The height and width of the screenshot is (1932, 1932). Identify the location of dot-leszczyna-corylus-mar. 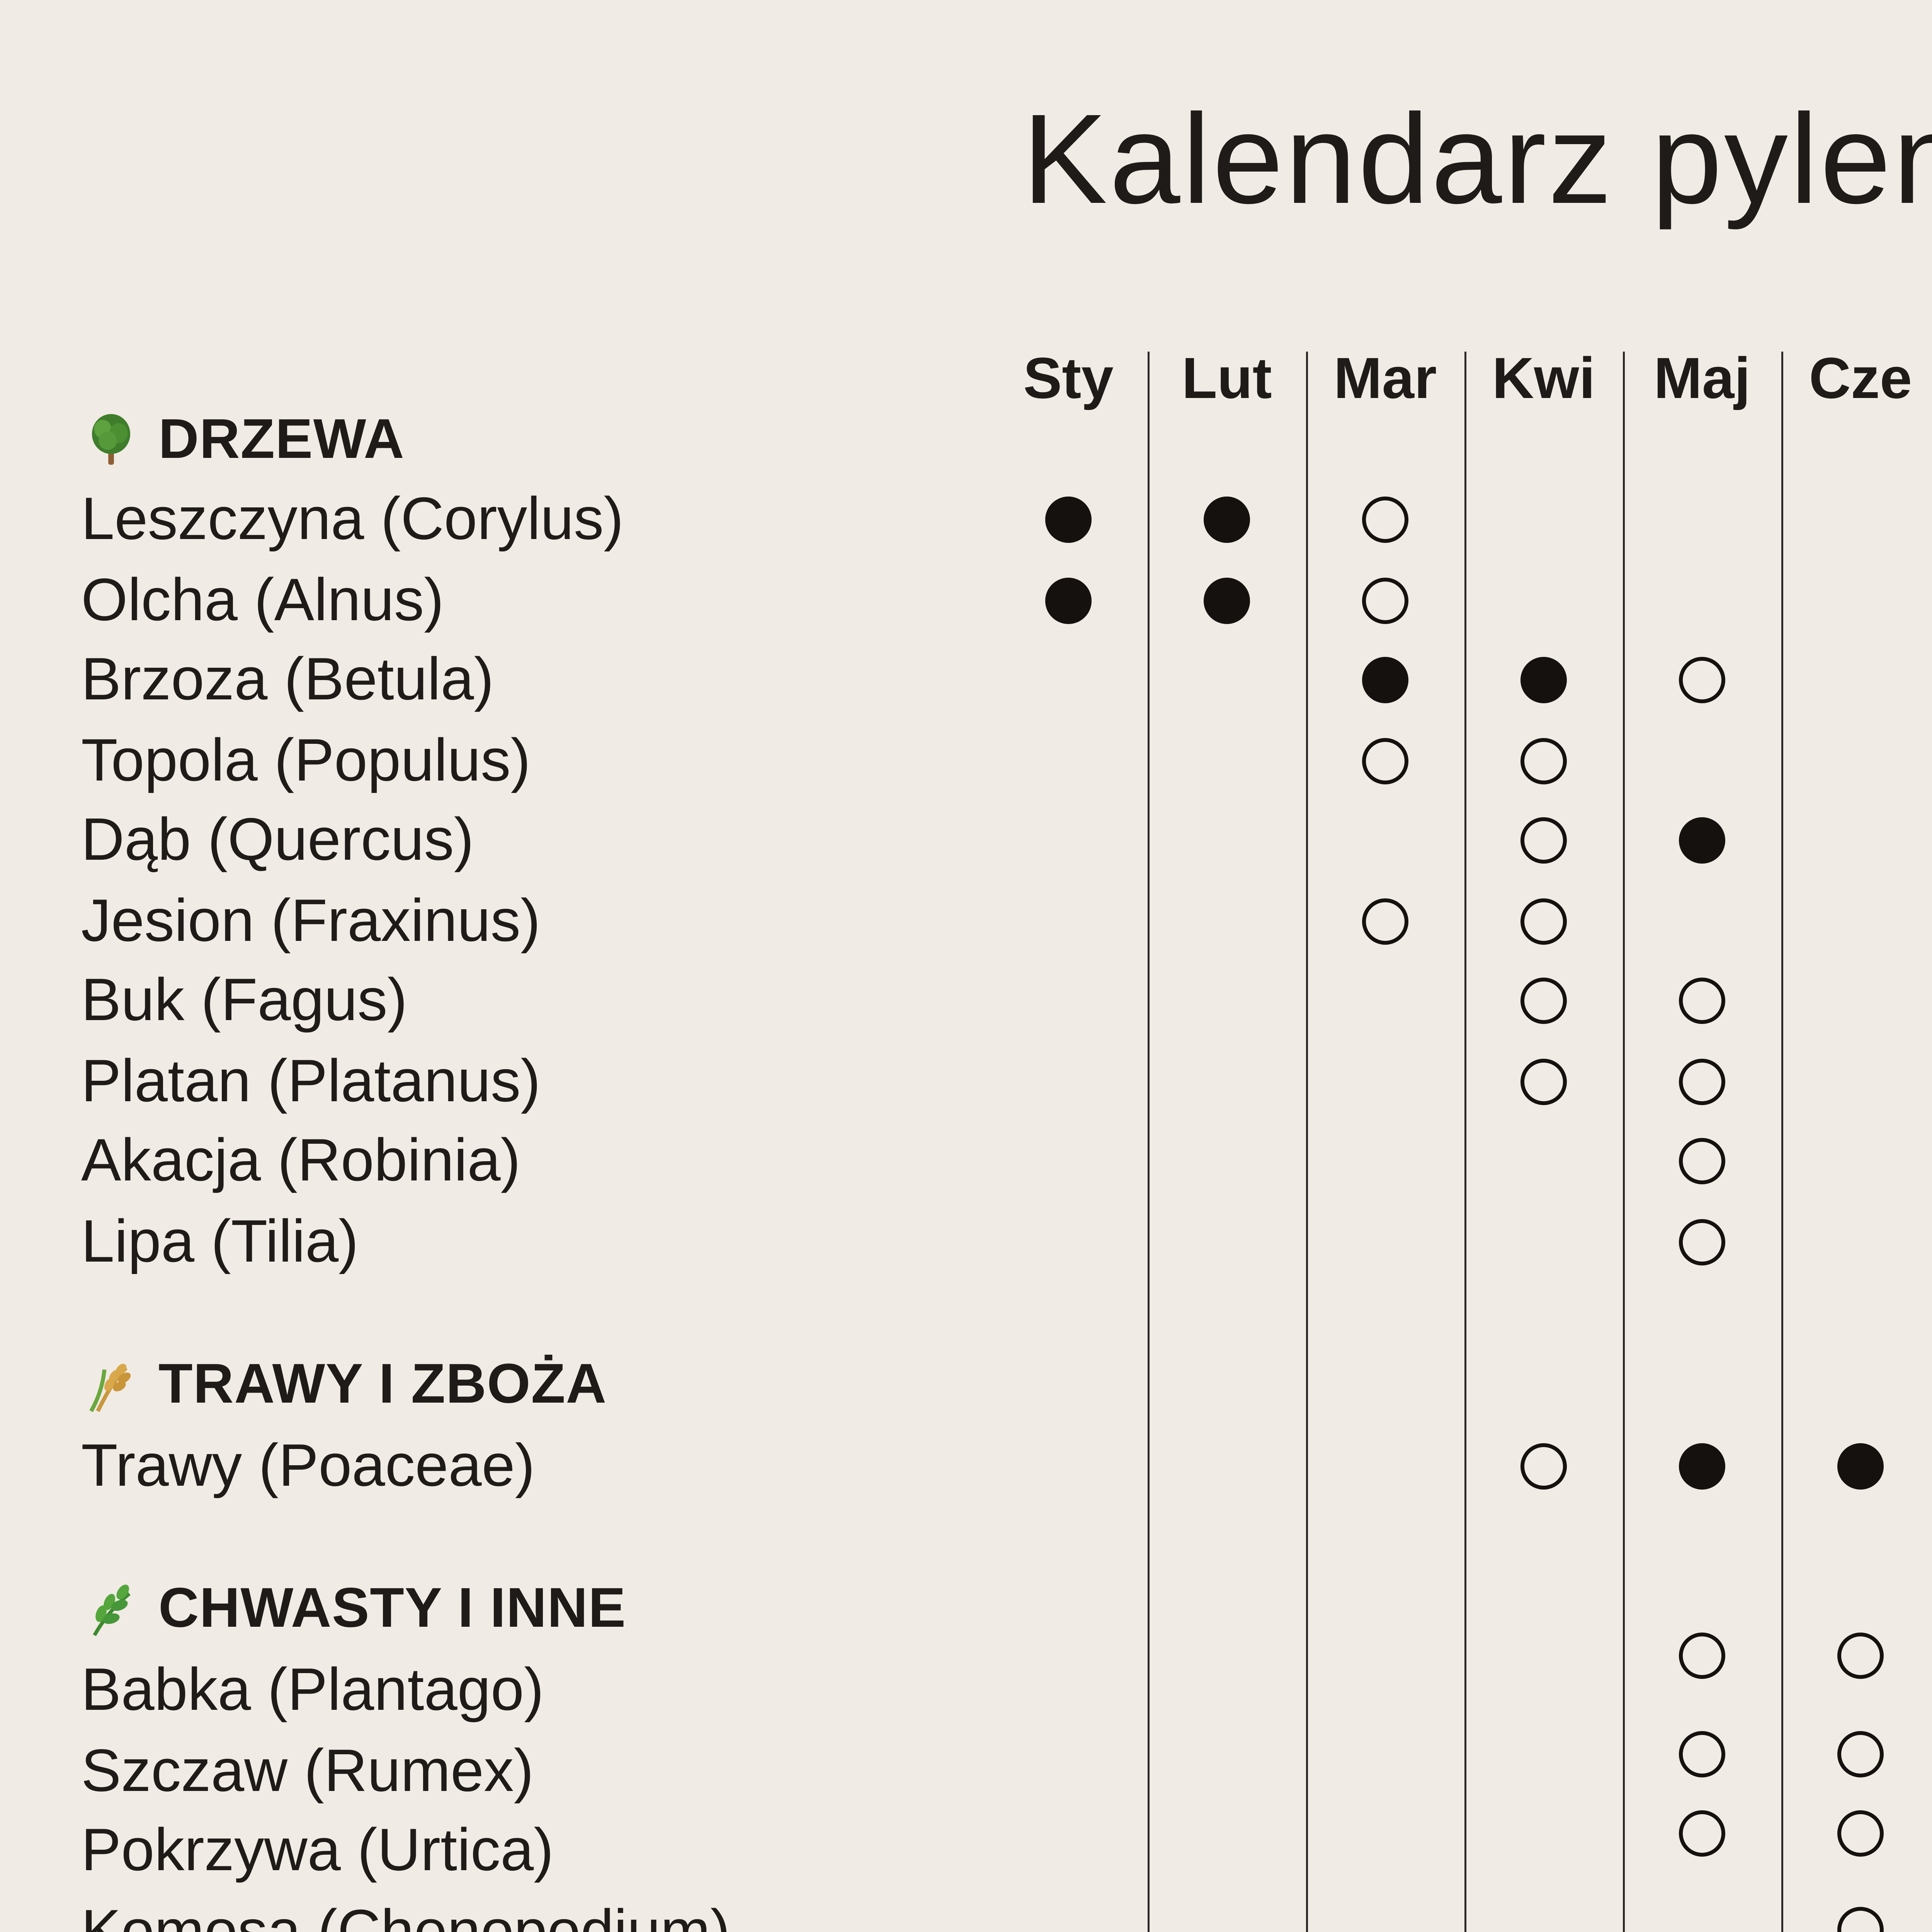
(1385, 520).